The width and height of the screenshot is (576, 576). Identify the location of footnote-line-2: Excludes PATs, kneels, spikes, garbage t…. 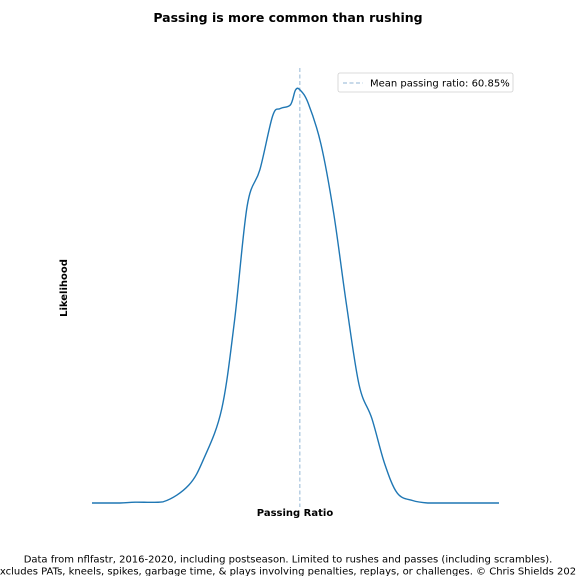
(288, 571).